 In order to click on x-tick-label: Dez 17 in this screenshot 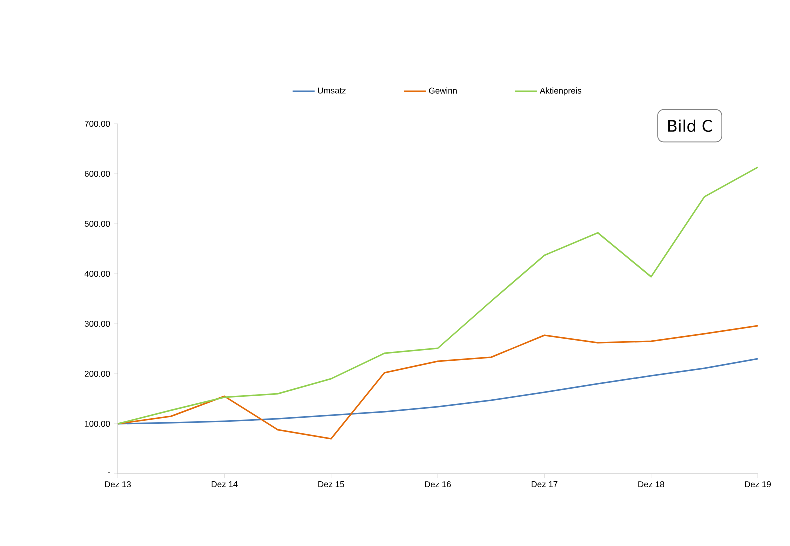, I will do `click(545, 485)`.